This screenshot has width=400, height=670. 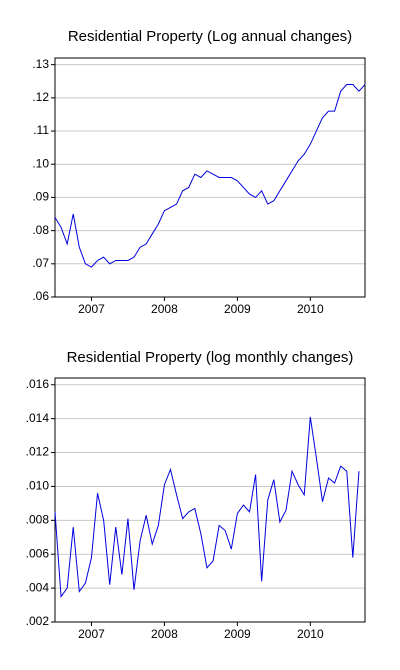 I want to click on y-tick-label: .016, so click(x=38, y=384).